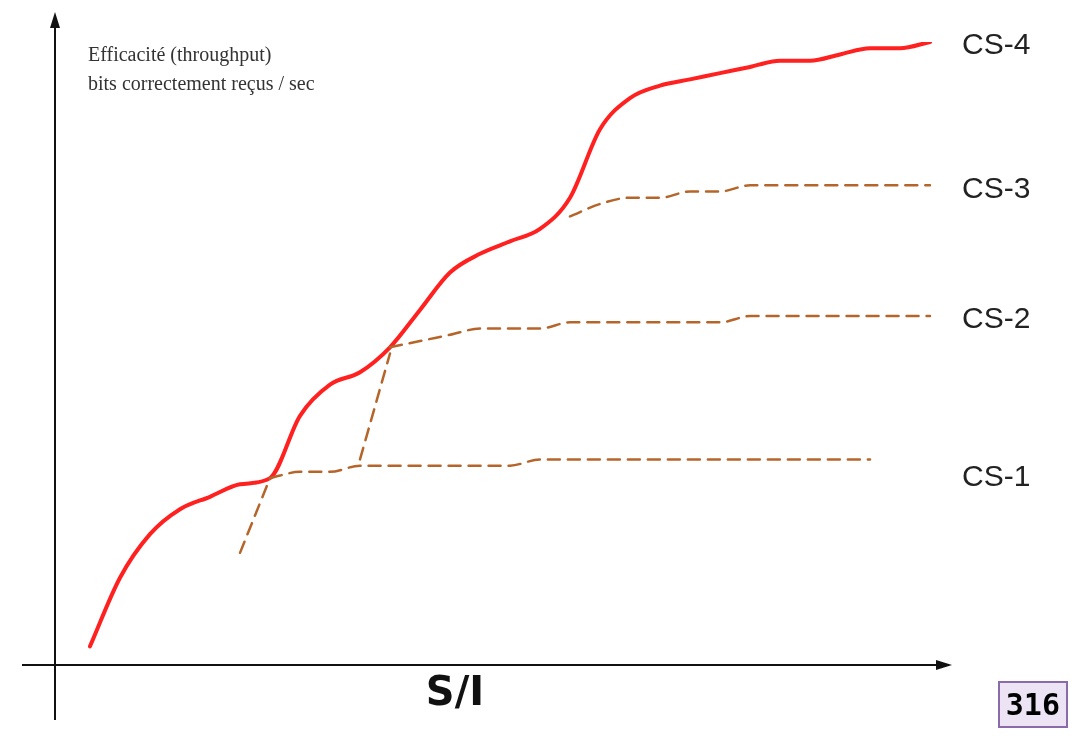 The height and width of the screenshot is (736, 1076). What do you see at coordinates (201, 69) in the screenshot?
I see `y-axis-title: Efficacité (throughput) bits correctement reçus / sec` at bounding box center [201, 69].